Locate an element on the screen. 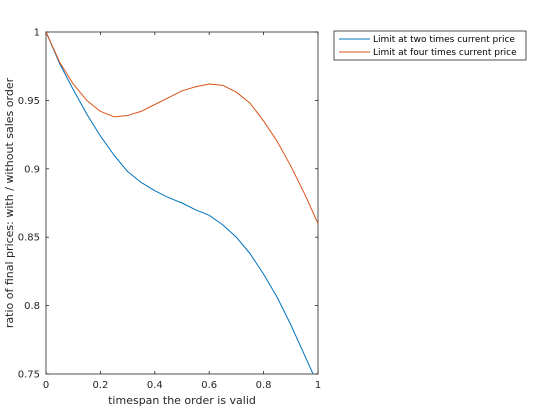  x-tick-label: 1 is located at coordinates (318, 385).